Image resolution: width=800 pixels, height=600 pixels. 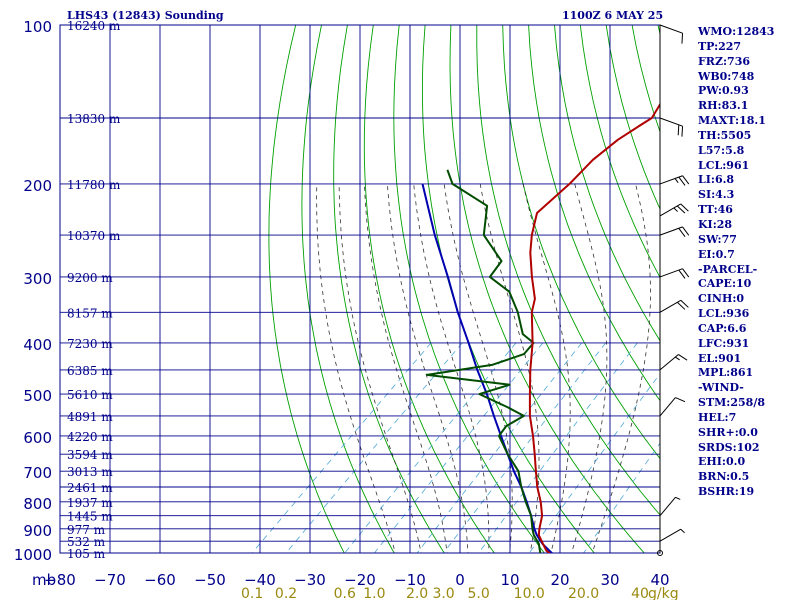 What do you see at coordinates (715, 210) in the screenshot?
I see `stat-item: TT:46` at bounding box center [715, 210].